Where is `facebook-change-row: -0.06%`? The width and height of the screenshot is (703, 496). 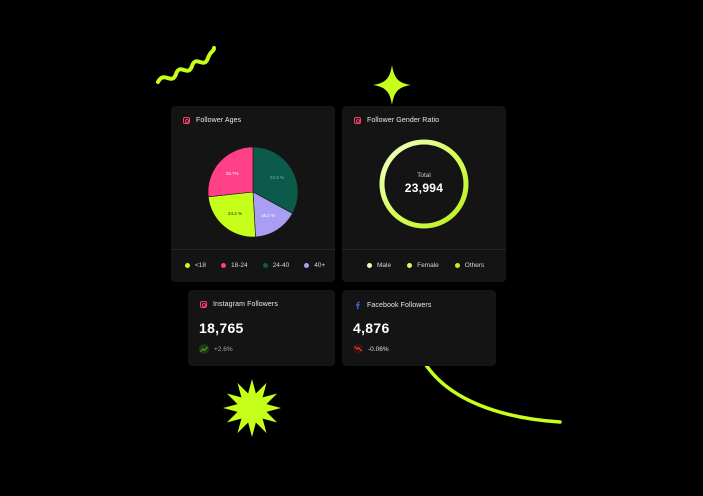 facebook-change-row: -0.06% is located at coordinates (371, 349).